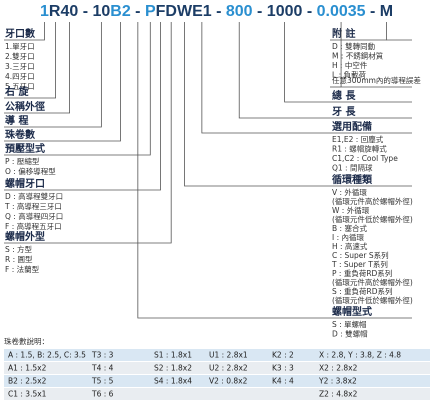  Describe the element at coordinates (22, 161) in the screenshot. I see `label-item: P : 壓縮型` at that location.